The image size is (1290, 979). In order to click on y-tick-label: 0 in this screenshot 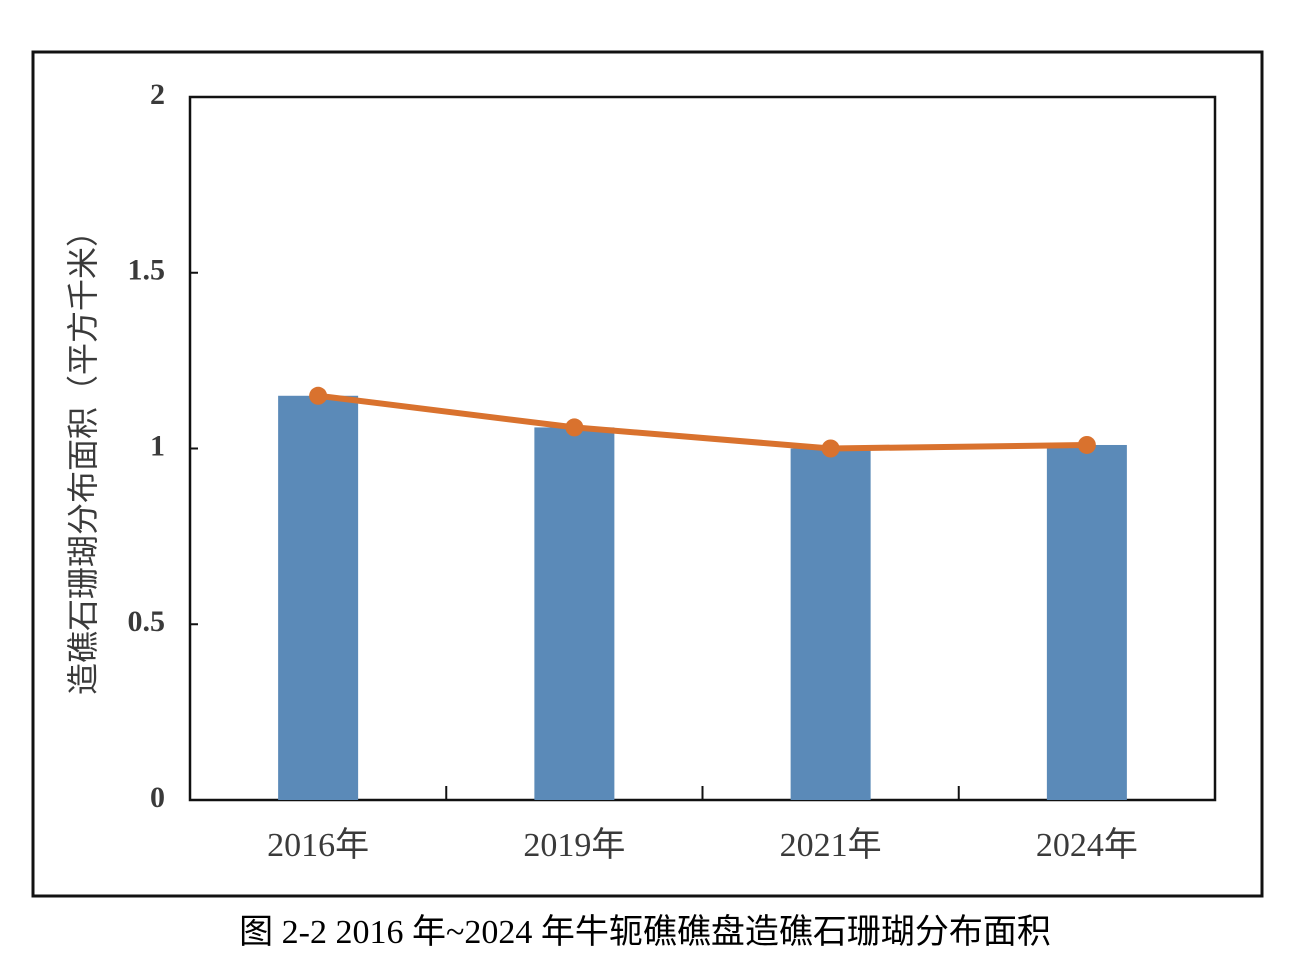, I will do `click(157, 797)`.